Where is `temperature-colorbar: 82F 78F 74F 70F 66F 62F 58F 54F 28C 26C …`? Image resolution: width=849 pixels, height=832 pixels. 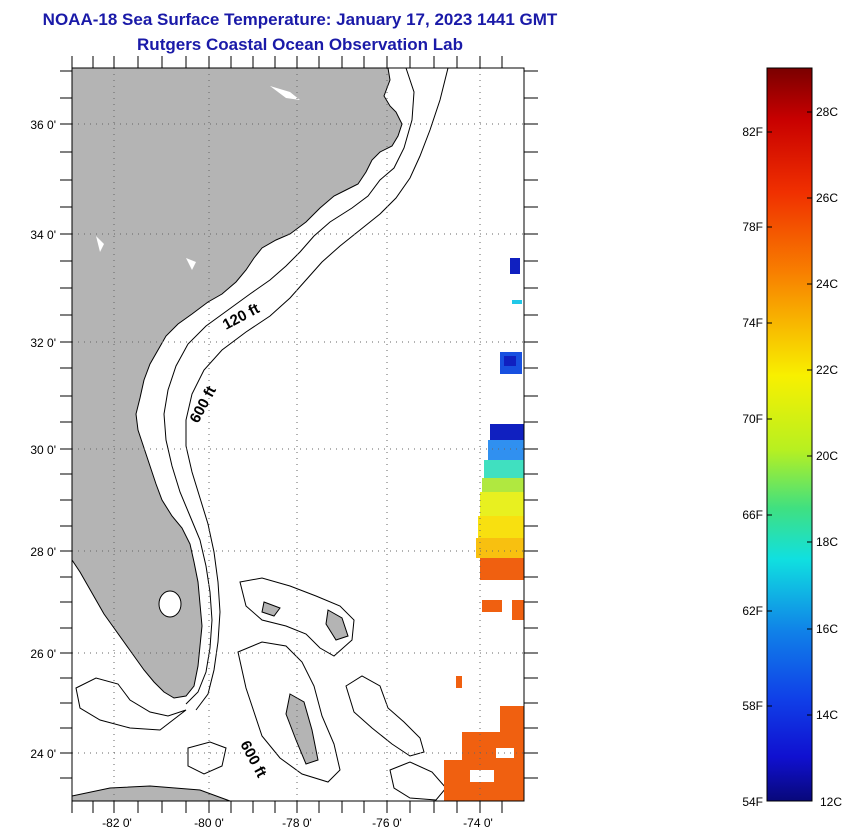 temperature-colorbar: 82F 78F 74F 70F 66F 62F 58F 54F 28C 26C … is located at coordinates (792, 438).